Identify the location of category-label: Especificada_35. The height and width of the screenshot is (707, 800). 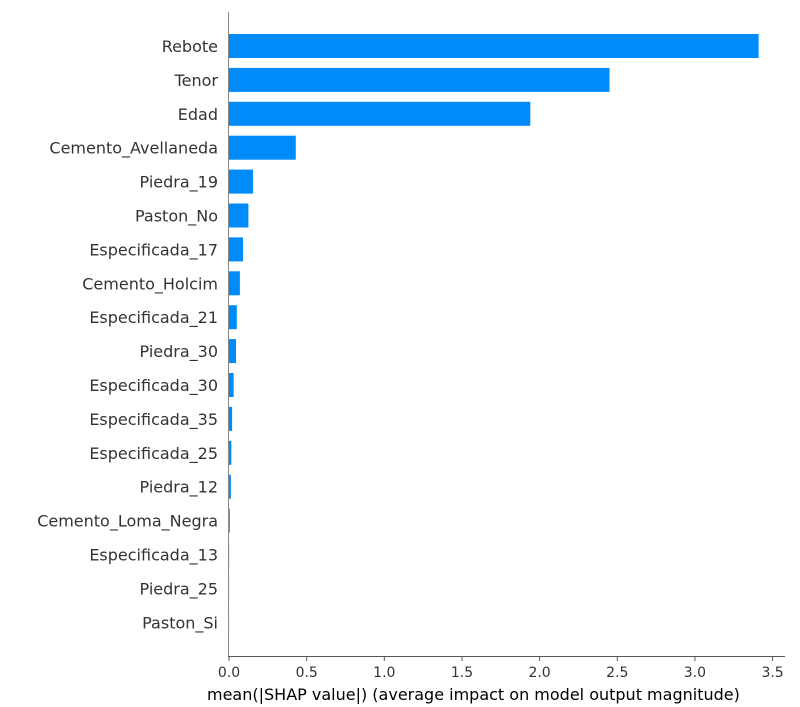
(153, 420).